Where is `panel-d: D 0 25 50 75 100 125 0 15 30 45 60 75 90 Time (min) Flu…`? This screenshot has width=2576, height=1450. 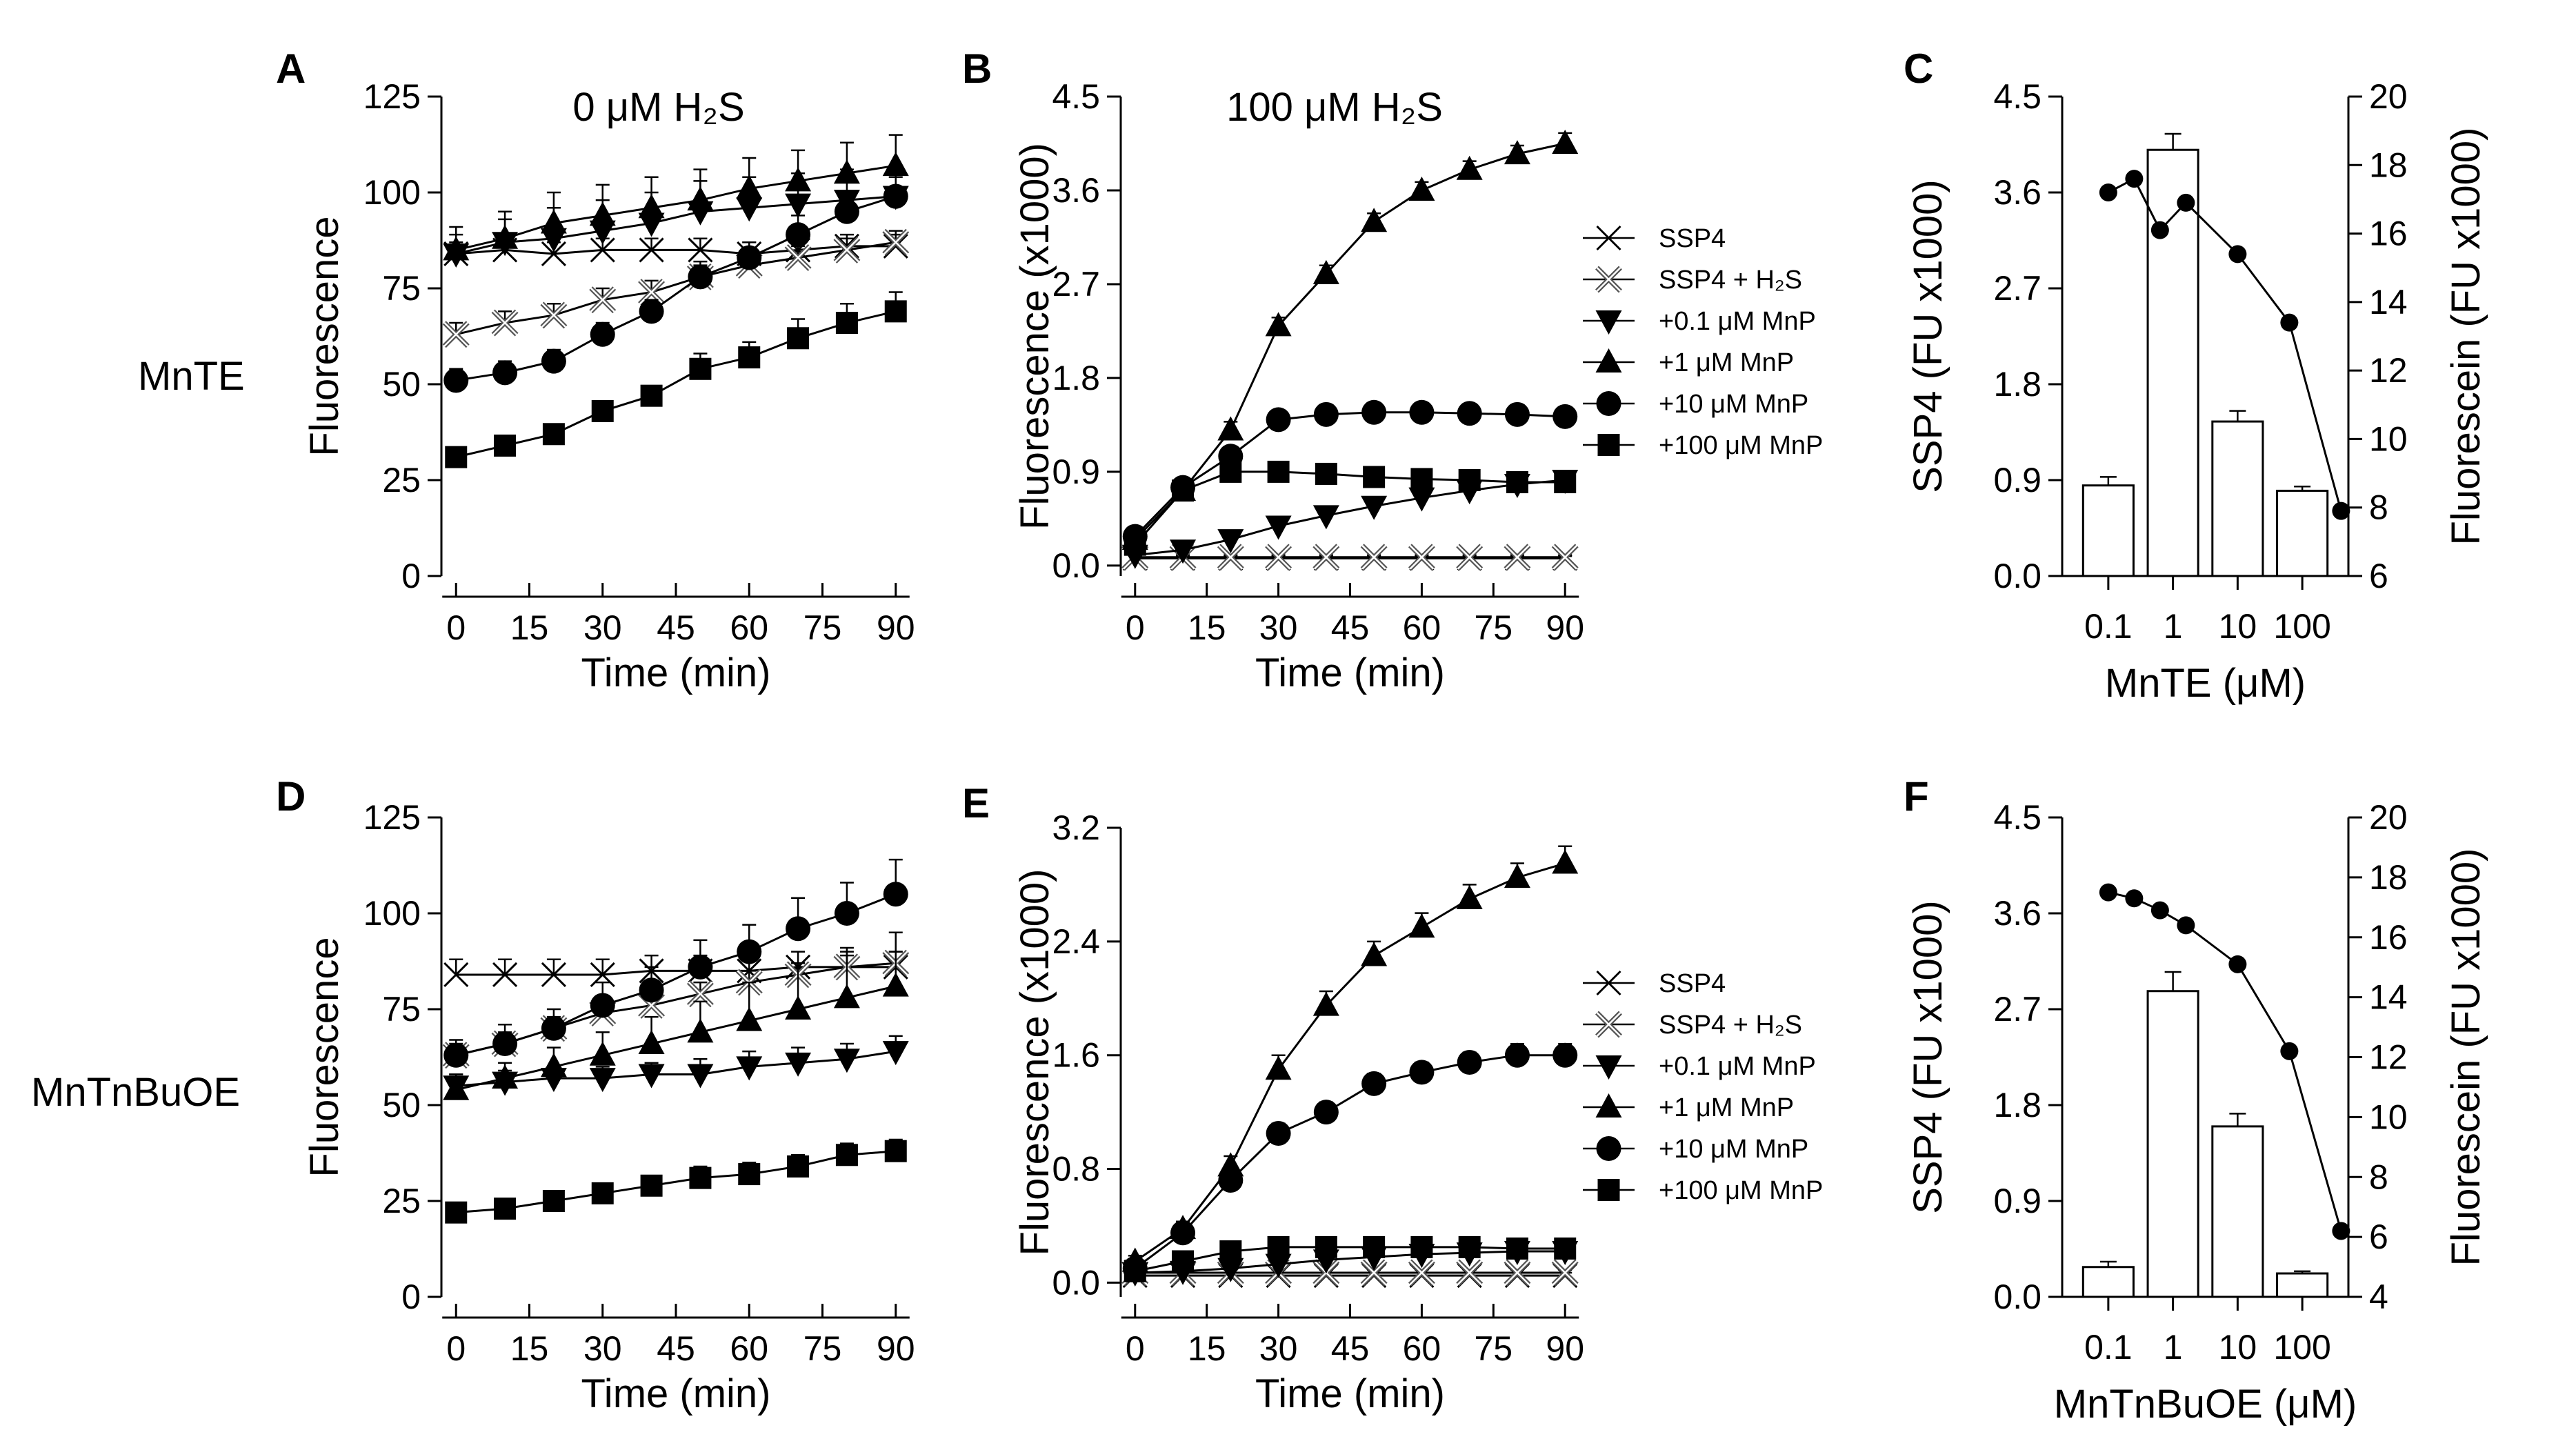 panel-d: D 0 25 50 75 100 125 0 15 30 45 60 75 90 Time (min) Flu… is located at coordinates (595, 1094).